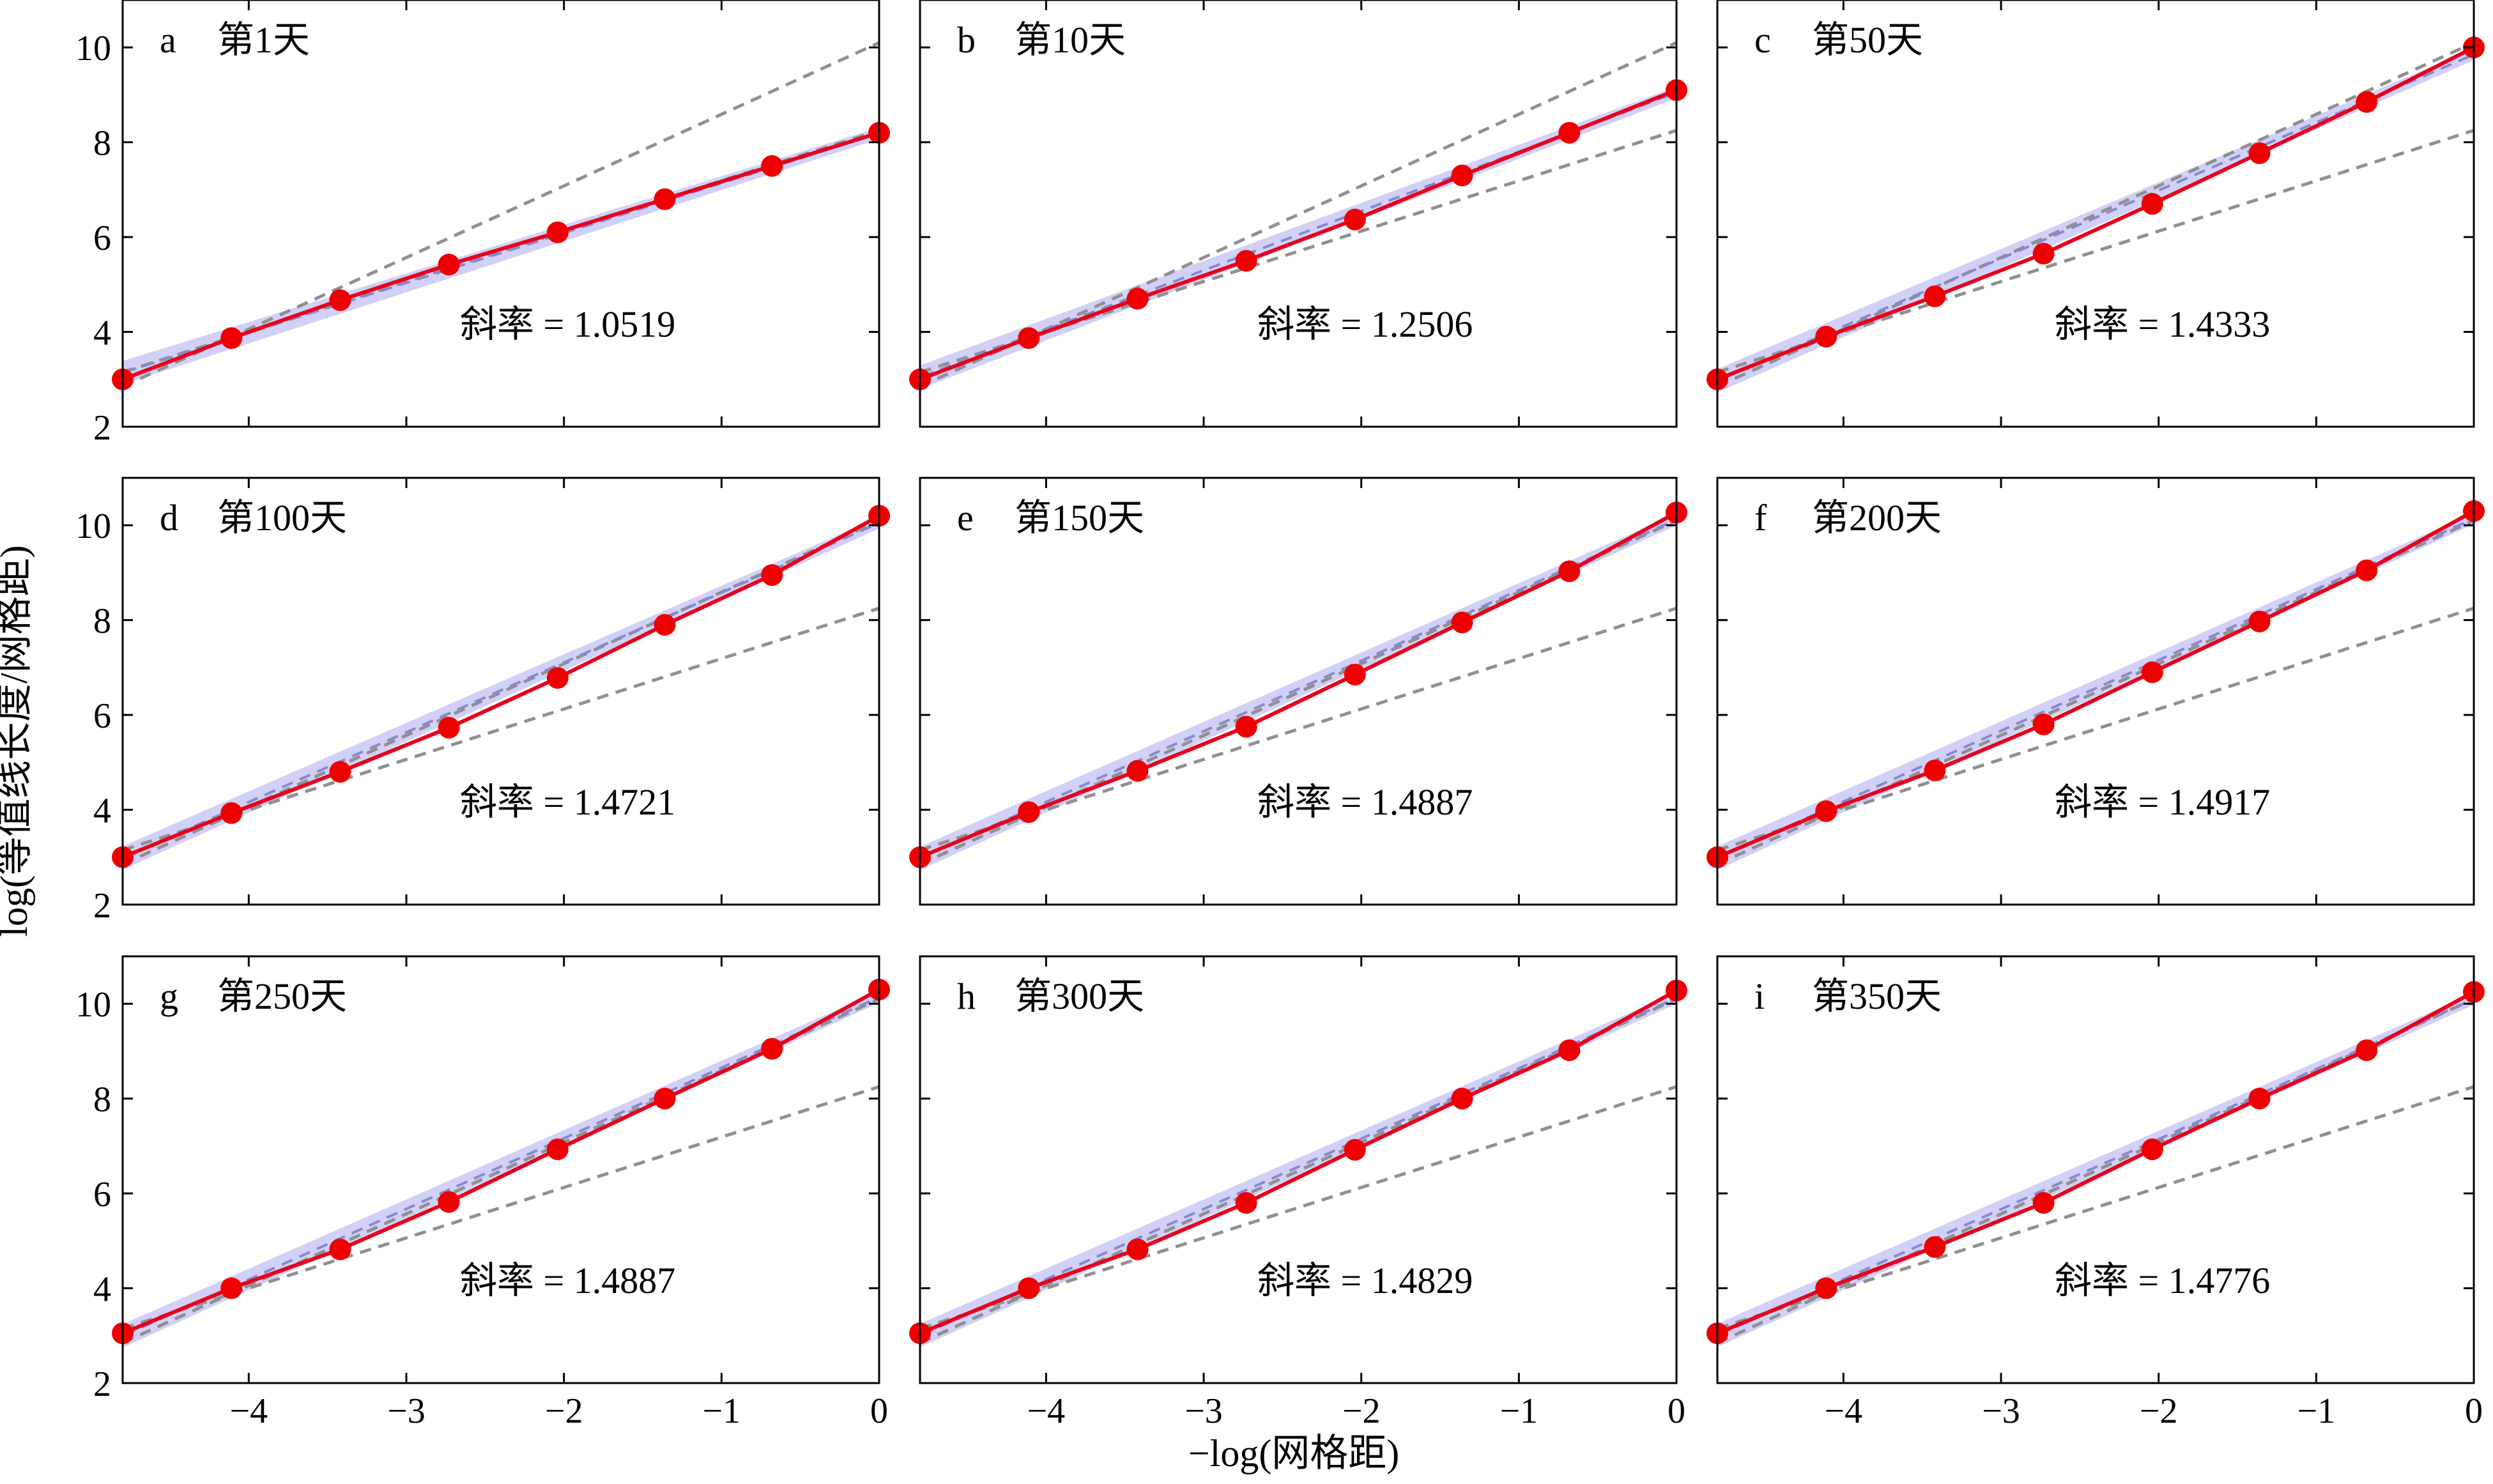  Describe the element at coordinates (282, 518) in the screenshot. I see `panel-title: 第100天` at that location.